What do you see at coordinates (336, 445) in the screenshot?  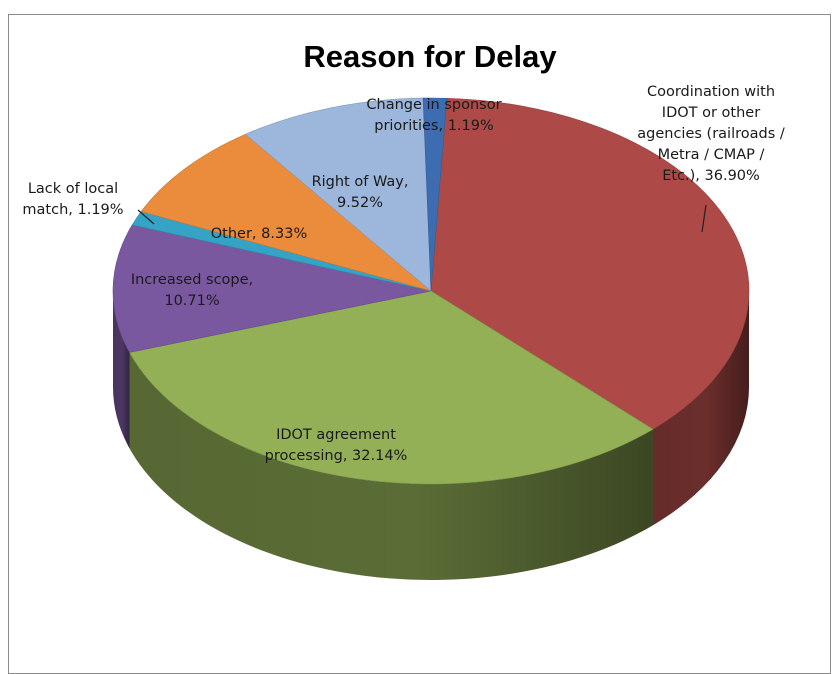 I see `data-label-idot-agreement-processing: IDOT agreement processing, 32.14%` at bounding box center [336, 445].